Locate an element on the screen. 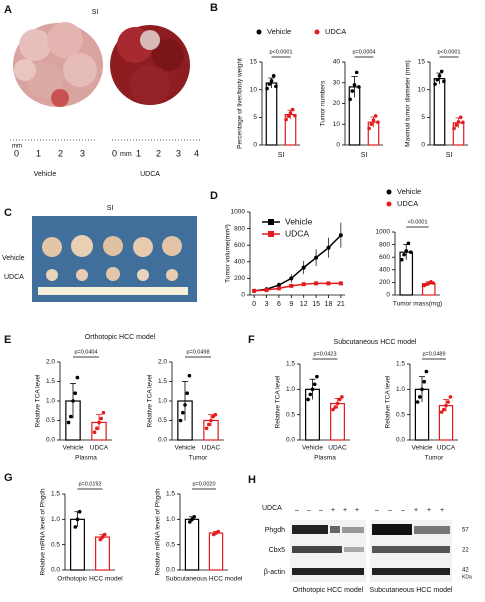 The height and width of the screenshot is (602, 485). y-axis-label: Tumor volume(mm³) is located at coordinates (228, 253).